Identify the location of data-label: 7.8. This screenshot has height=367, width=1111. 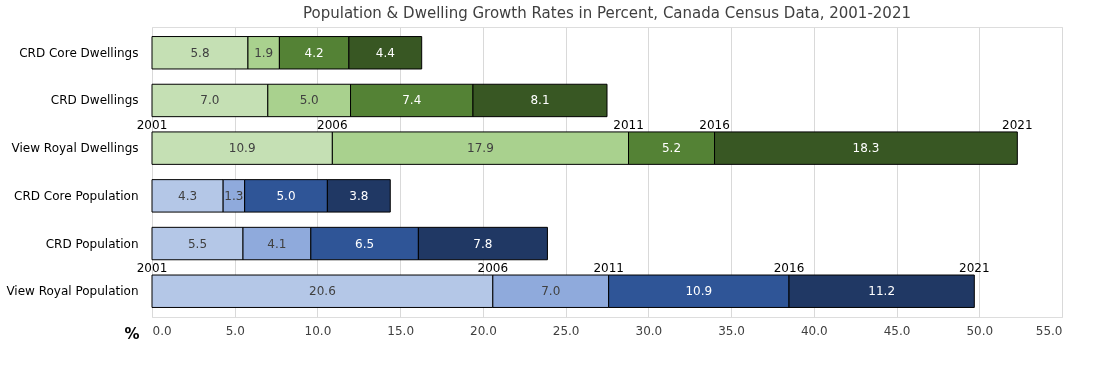
(483, 243).